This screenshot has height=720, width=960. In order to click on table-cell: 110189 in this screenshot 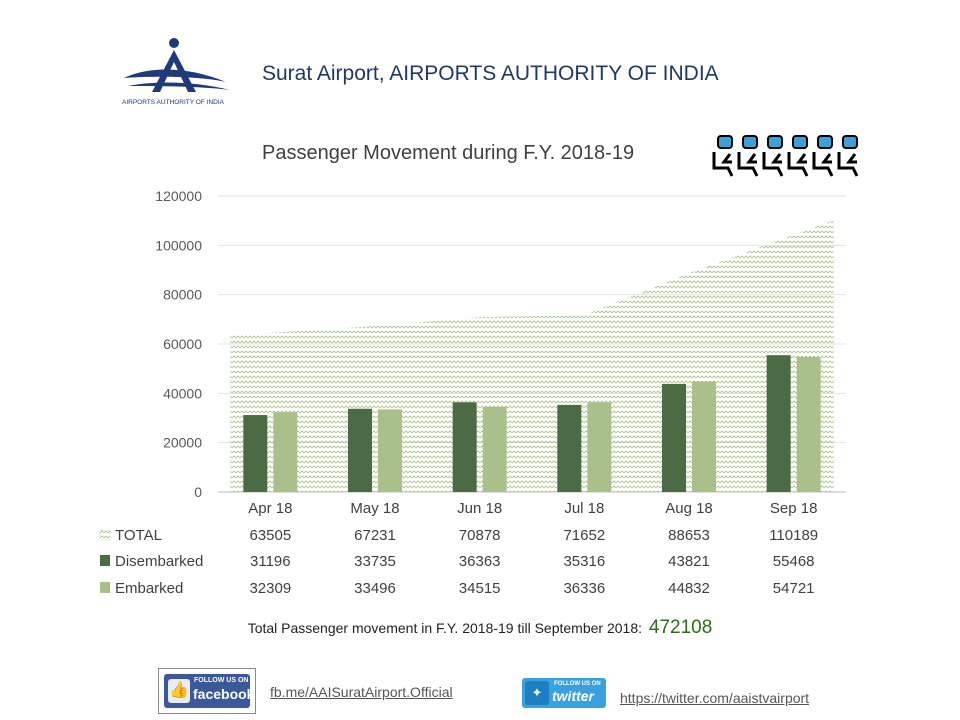, I will do `click(793, 535)`.